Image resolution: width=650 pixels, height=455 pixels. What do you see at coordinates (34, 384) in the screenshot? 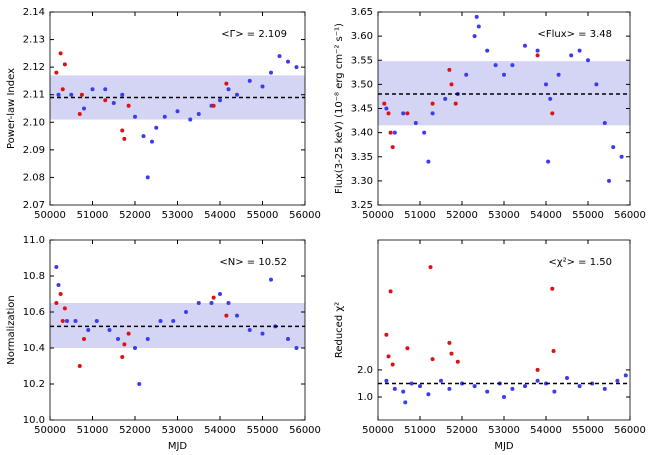
I see `y-tick-label: 10.2` at bounding box center [34, 384].